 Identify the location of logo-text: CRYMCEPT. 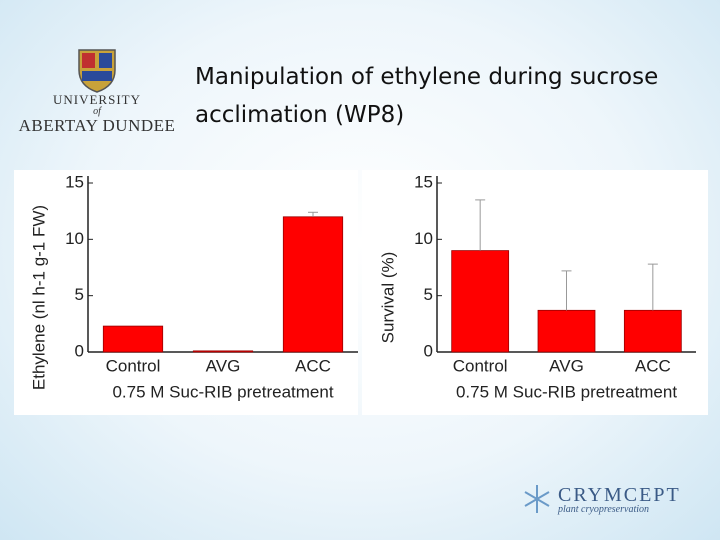
(619, 495).